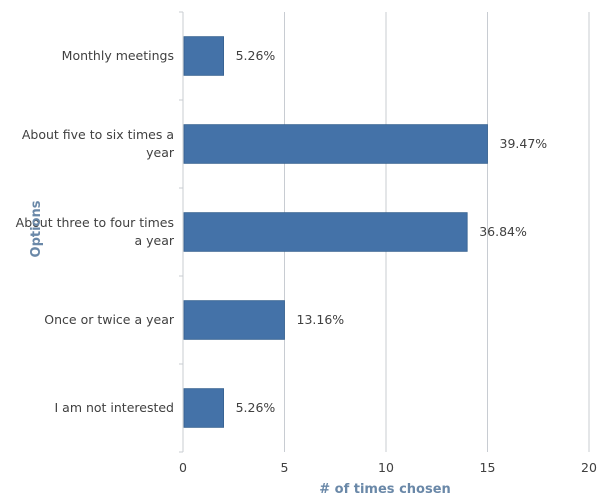 This screenshot has height=503, width=602. What do you see at coordinates (503, 231) in the screenshot?
I see `data-label: 36.84%` at bounding box center [503, 231].